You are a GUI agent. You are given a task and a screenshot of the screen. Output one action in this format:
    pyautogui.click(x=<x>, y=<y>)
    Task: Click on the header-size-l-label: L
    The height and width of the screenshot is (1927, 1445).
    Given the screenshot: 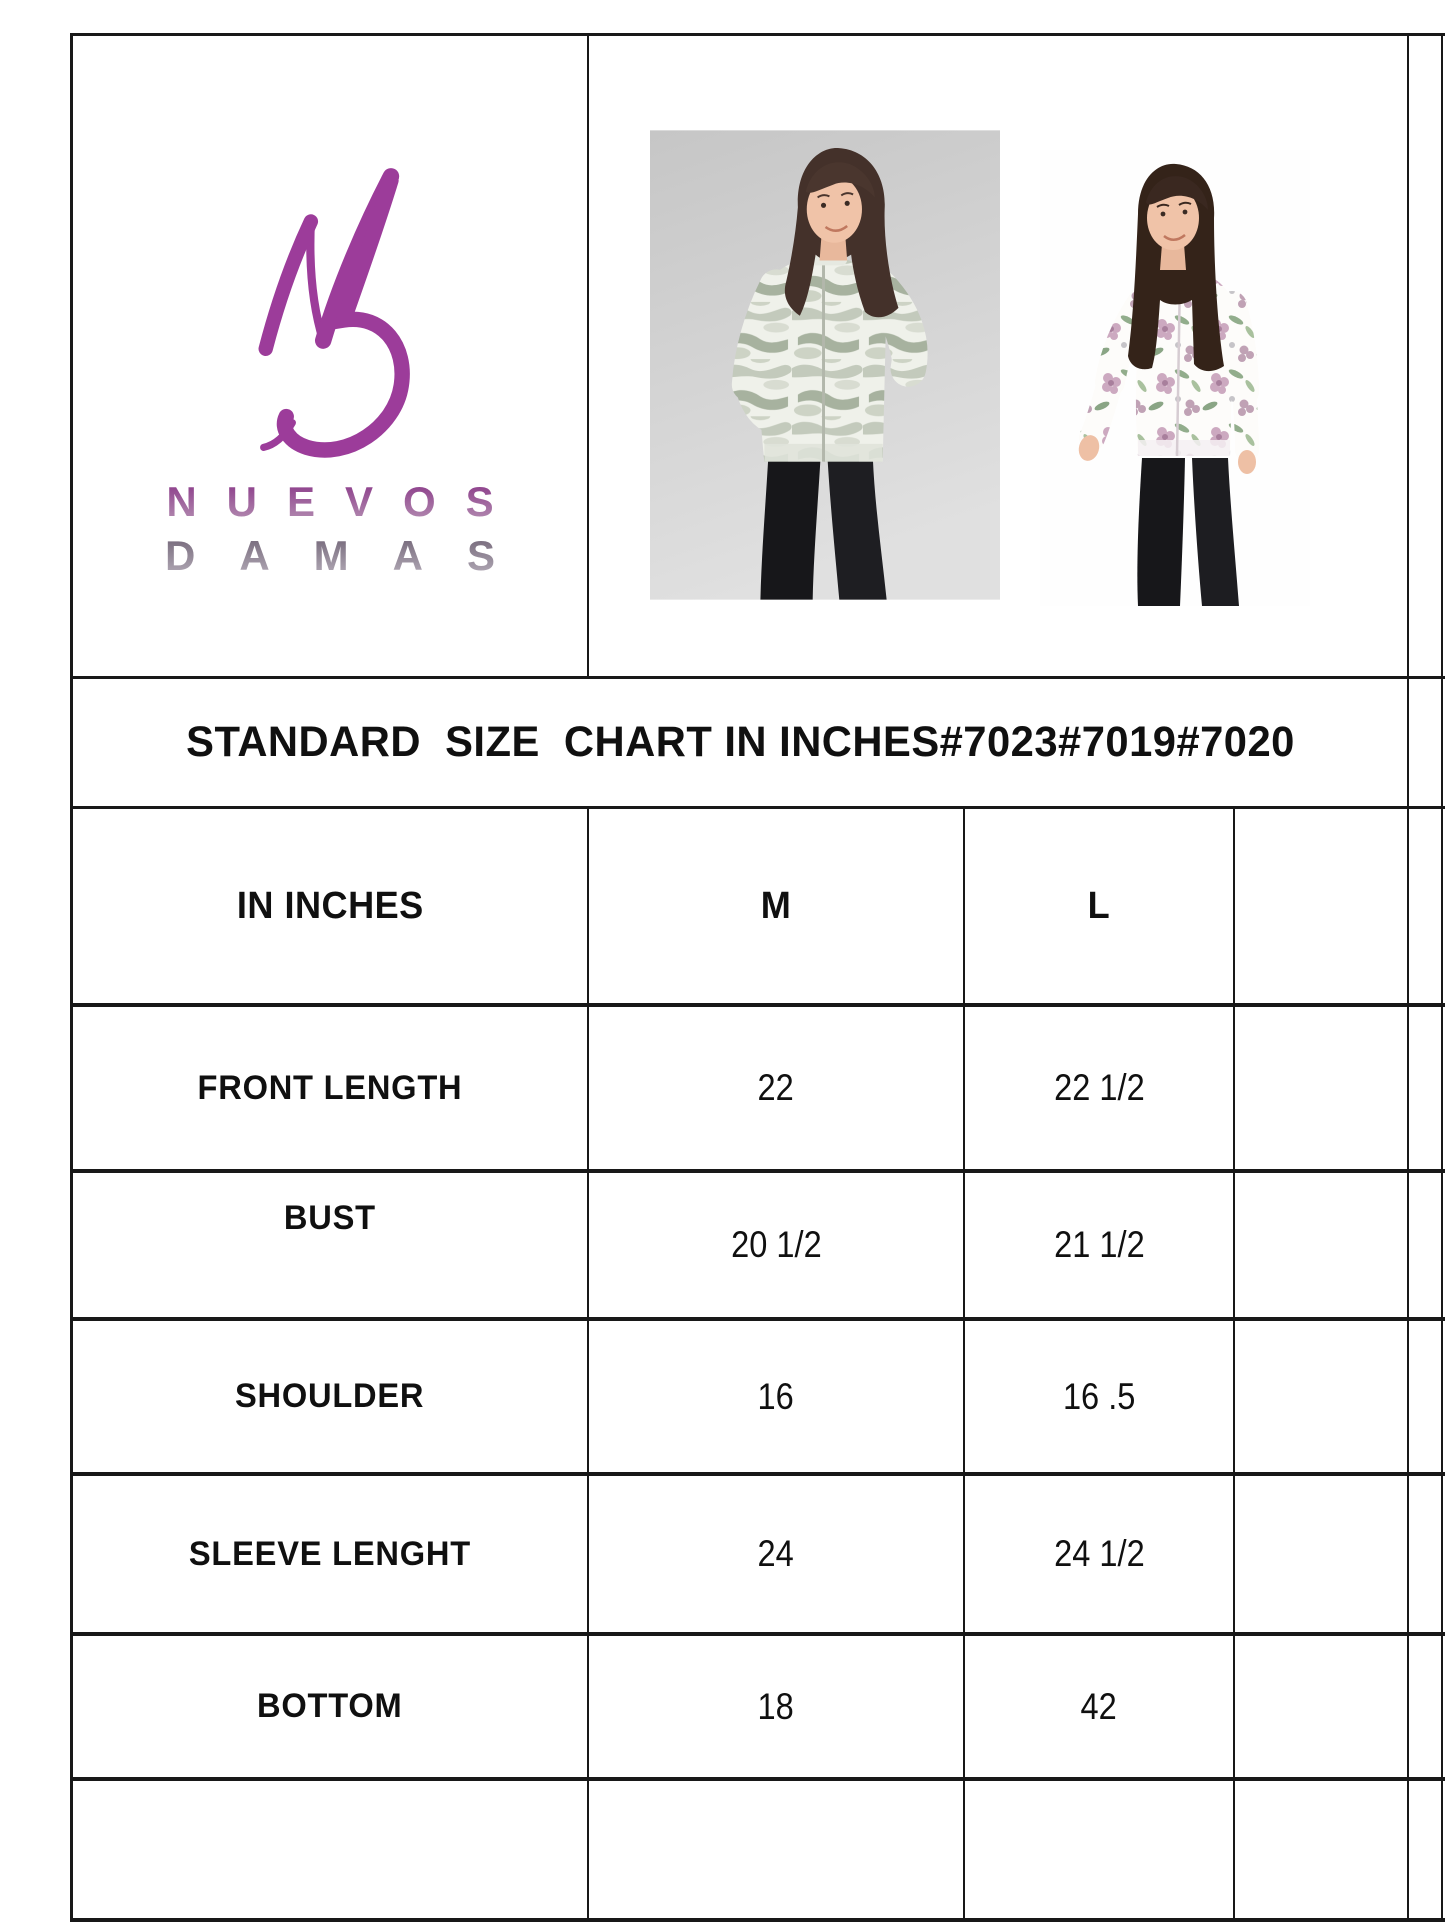 What is the action you would take?
    pyautogui.click(x=1099, y=905)
    